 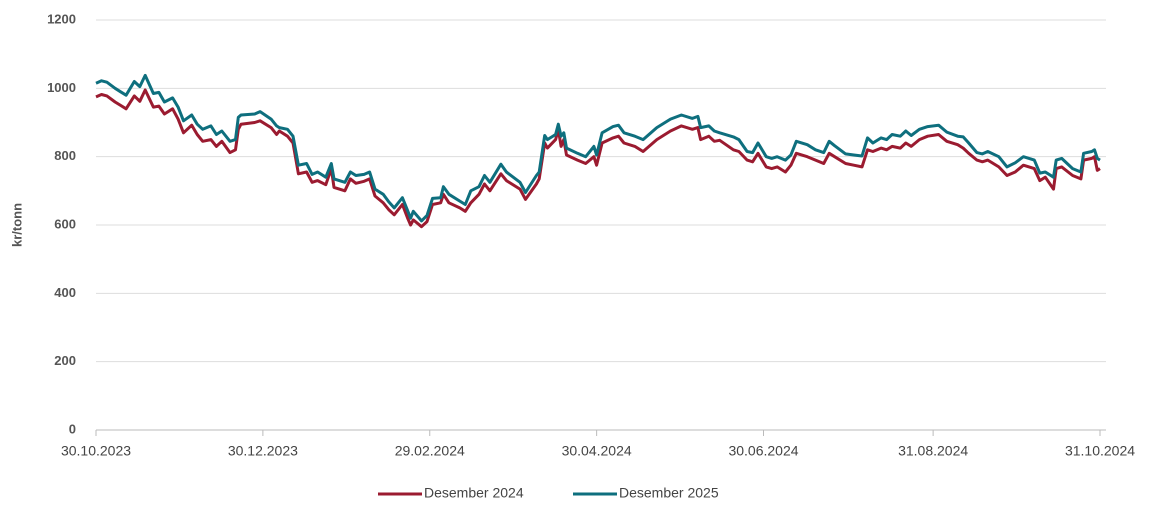 I want to click on x-tick-label: 30.10.2023, so click(x=96, y=451).